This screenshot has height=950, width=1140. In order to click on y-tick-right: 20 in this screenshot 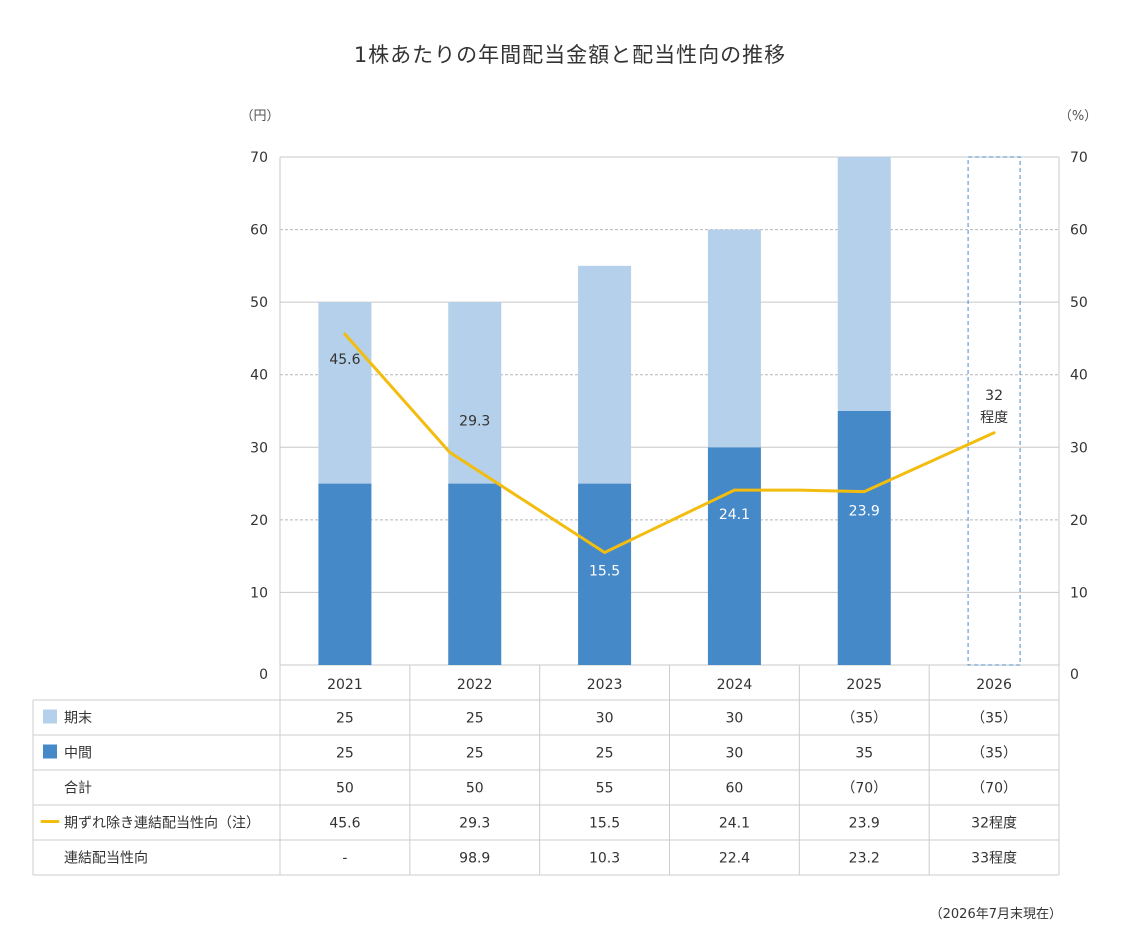, I will do `click(1079, 521)`.